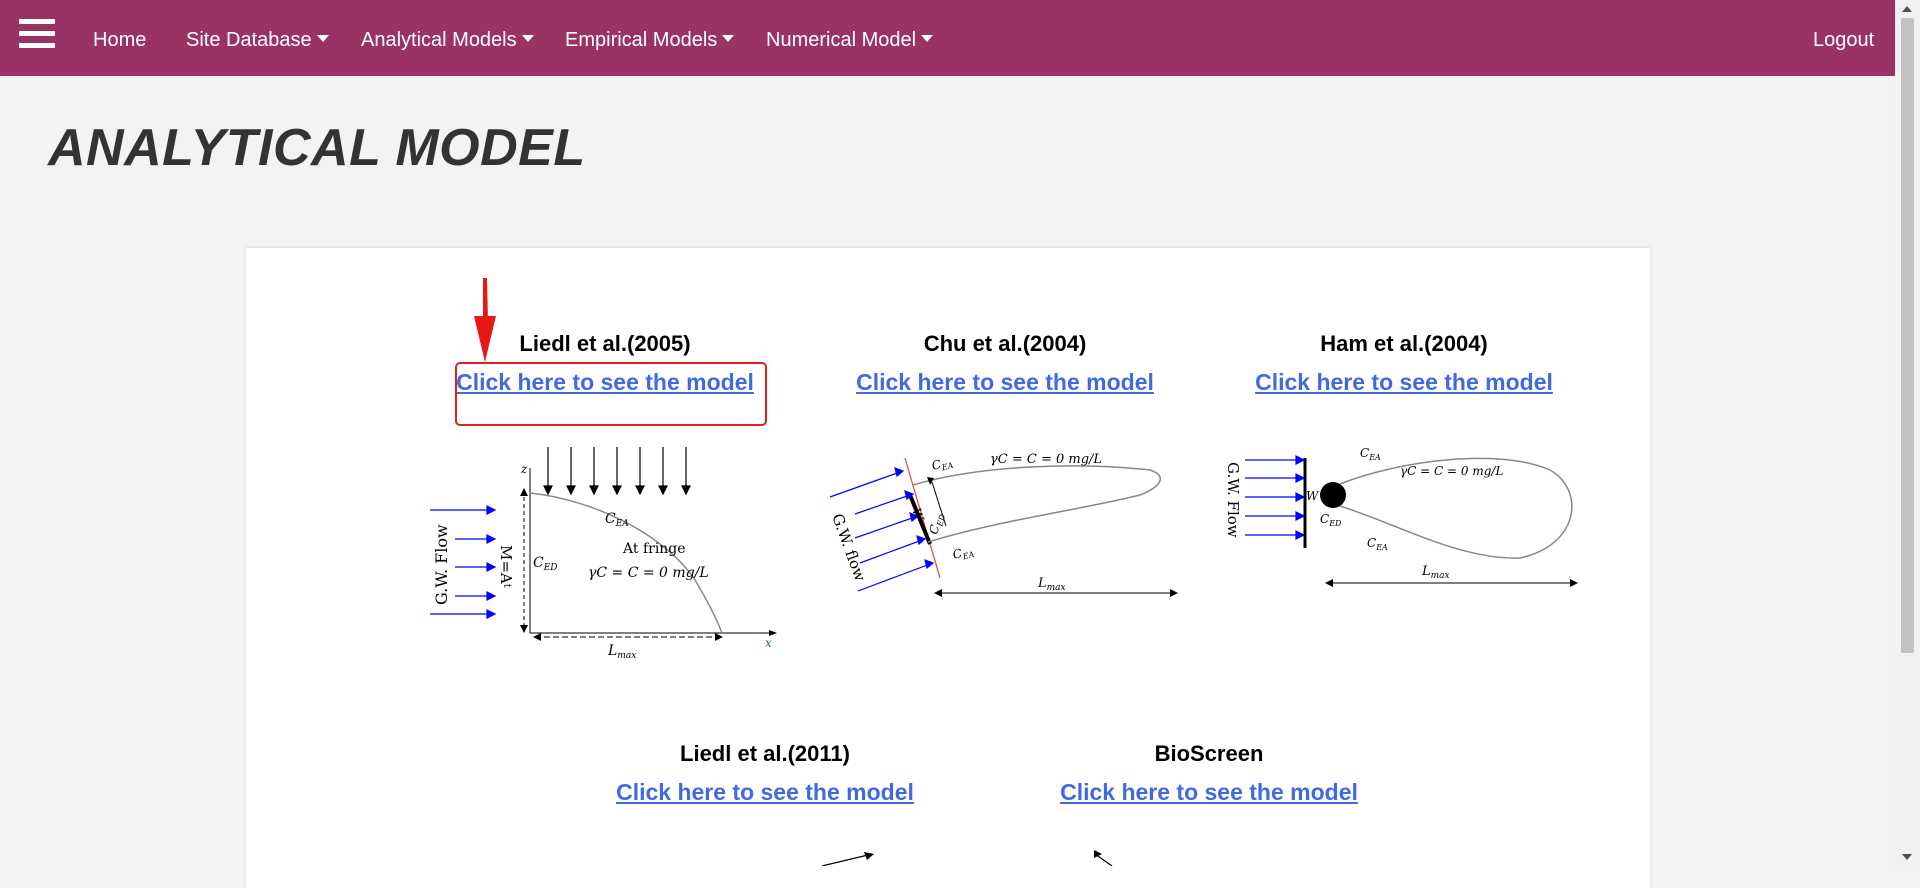 Image resolution: width=1920 pixels, height=888 pixels. What do you see at coordinates (654, 549) in the screenshot?
I see `fringe-label: At fringe` at bounding box center [654, 549].